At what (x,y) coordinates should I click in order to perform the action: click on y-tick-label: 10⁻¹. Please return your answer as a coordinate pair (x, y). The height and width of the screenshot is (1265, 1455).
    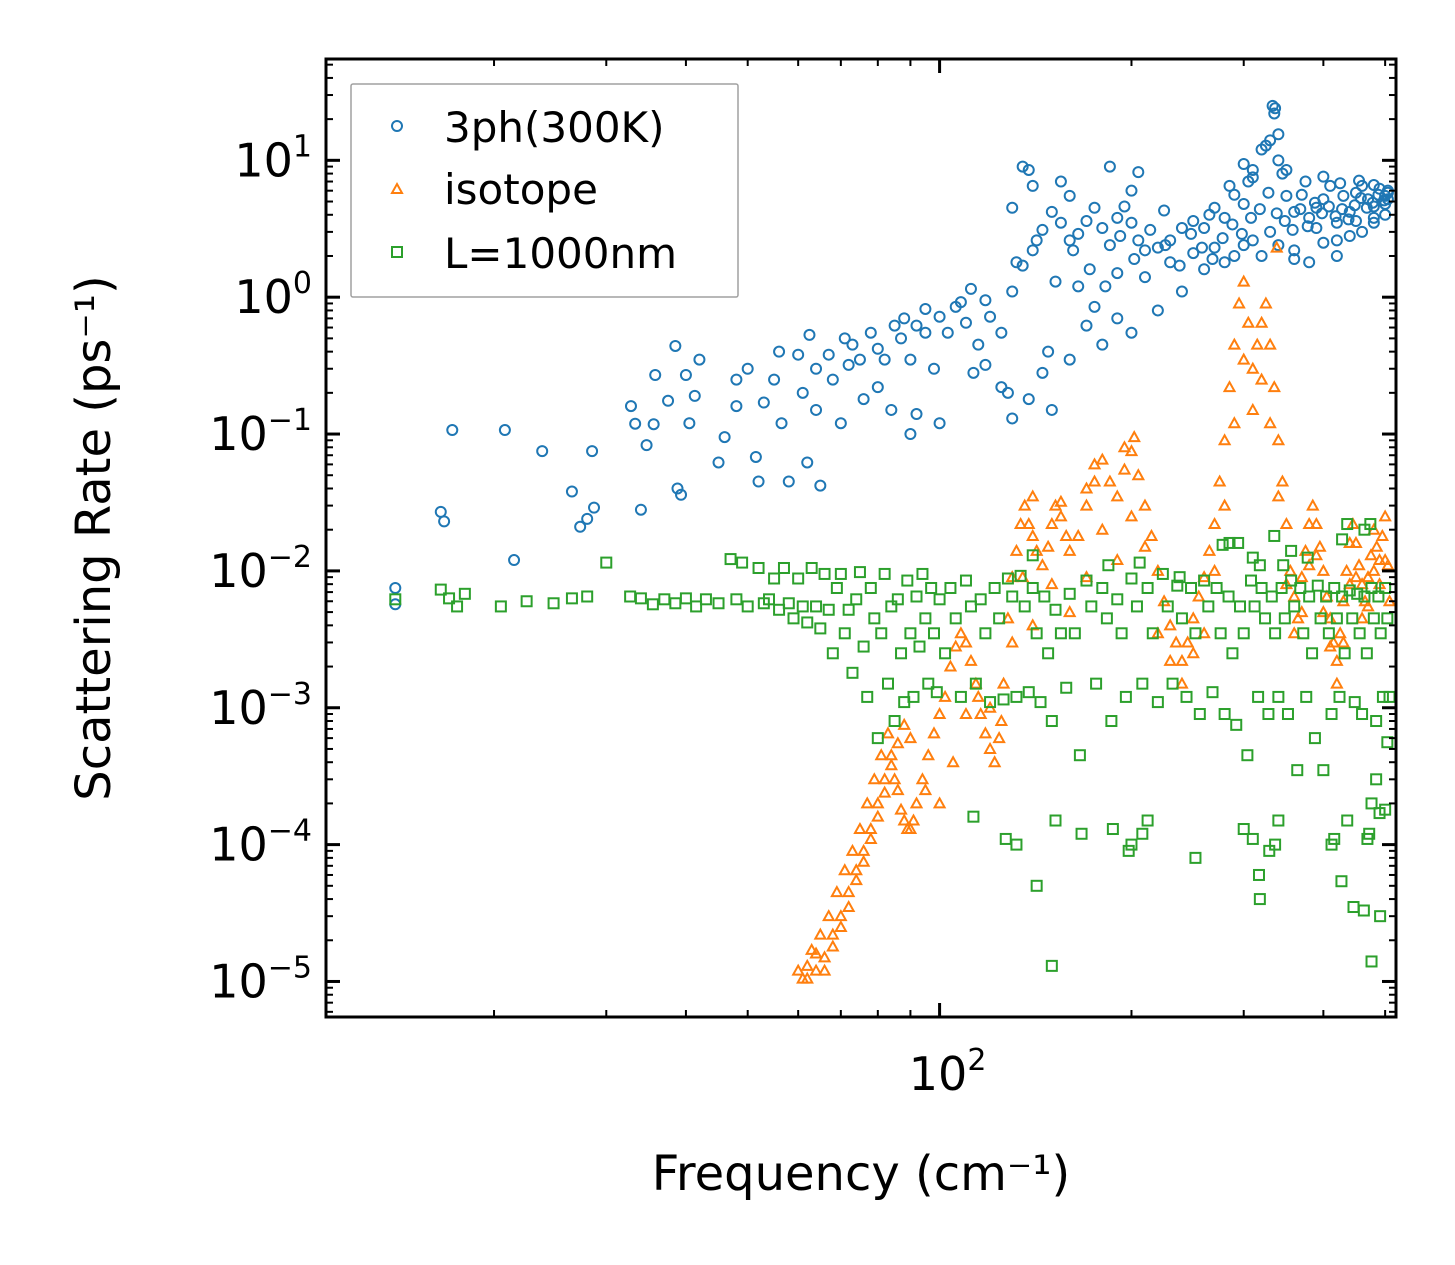
    Looking at the image, I should click on (260, 432).